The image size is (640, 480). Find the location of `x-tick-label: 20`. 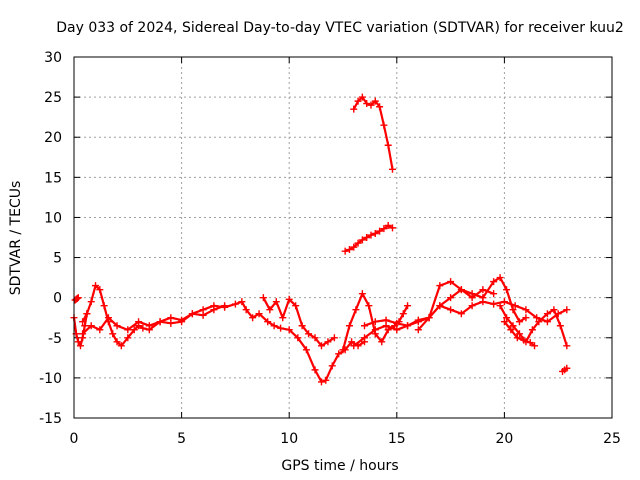

x-tick-label: 20 is located at coordinates (504, 439).